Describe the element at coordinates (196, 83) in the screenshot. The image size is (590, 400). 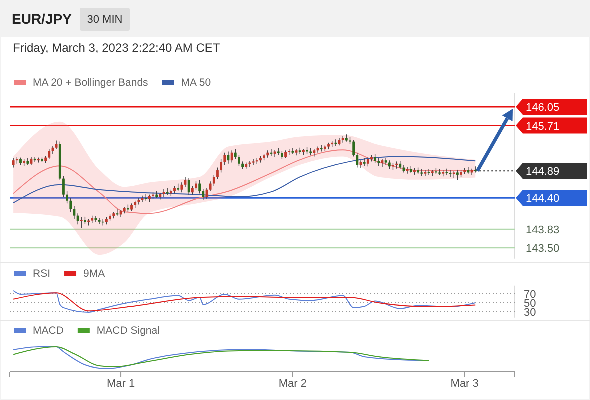
I see `legend-label: MA 50` at that location.